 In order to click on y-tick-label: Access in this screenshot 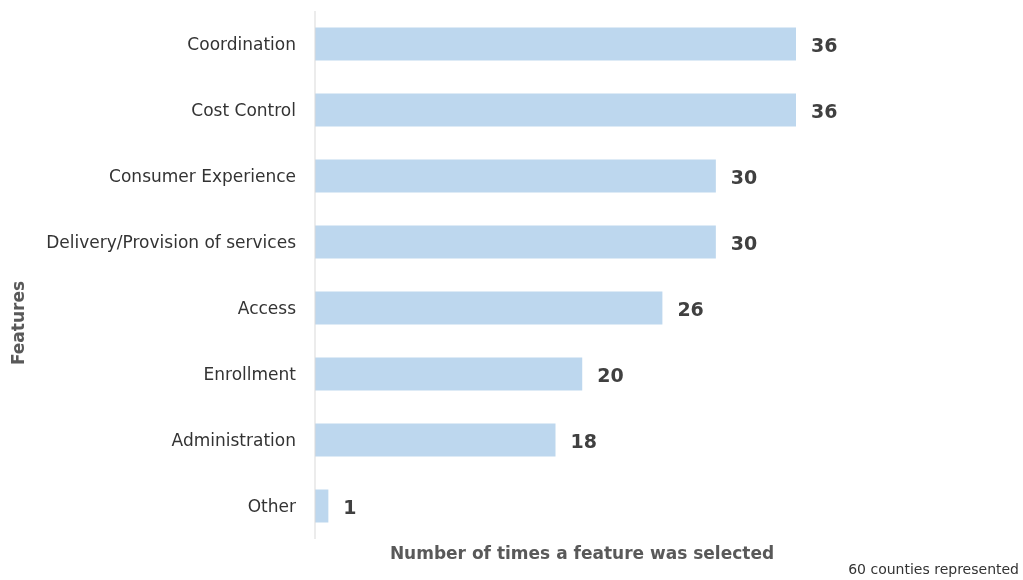, I will do `click(267, 308)`.